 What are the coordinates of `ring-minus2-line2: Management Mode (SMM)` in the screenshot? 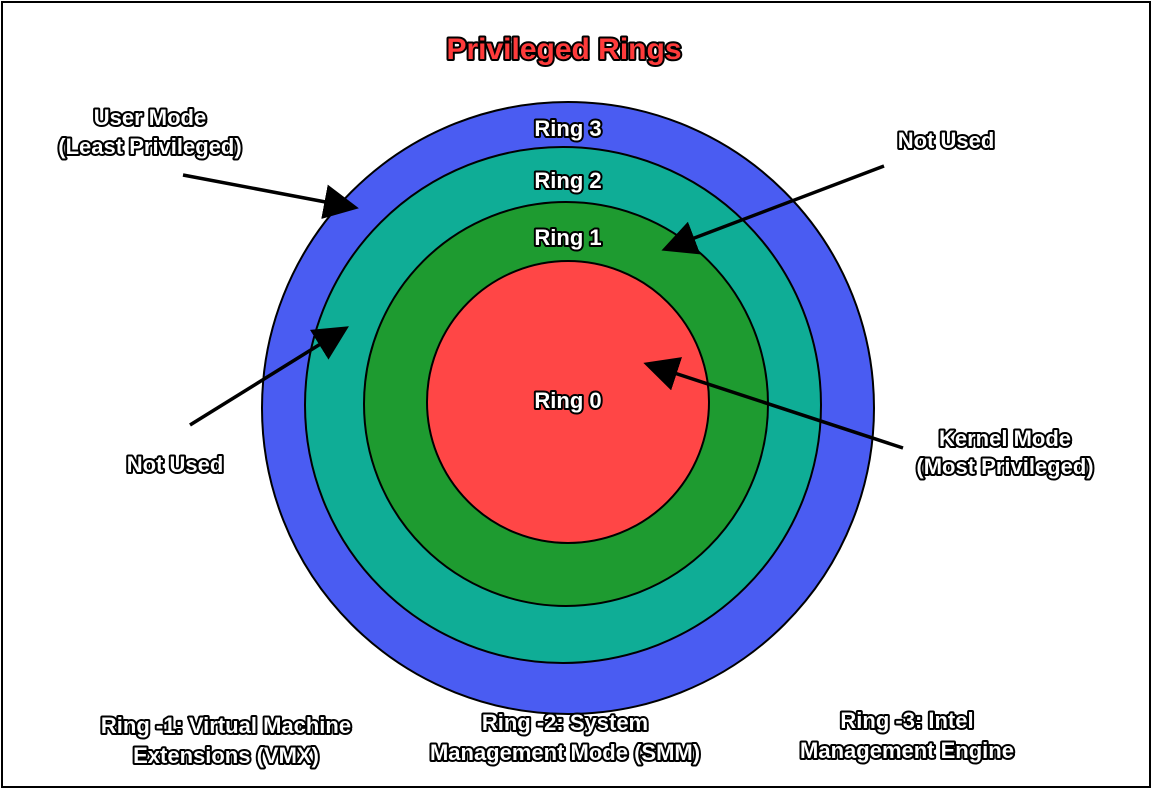 It's located at (565, 752).